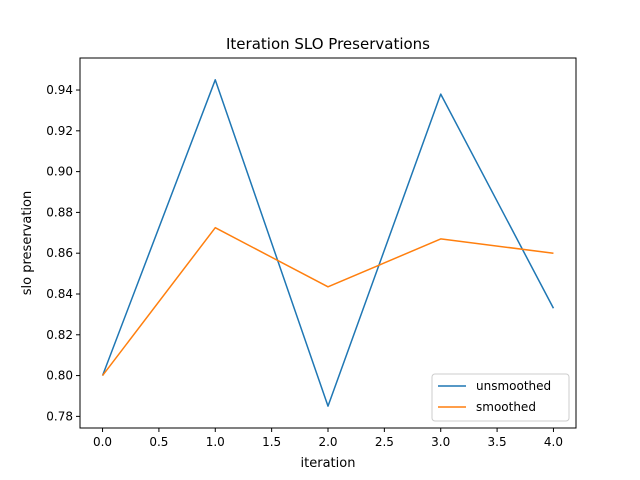  Describe the element at coordinates (384, 442) in the screenshot. I see `x-tick-label: 2.5` at that location.